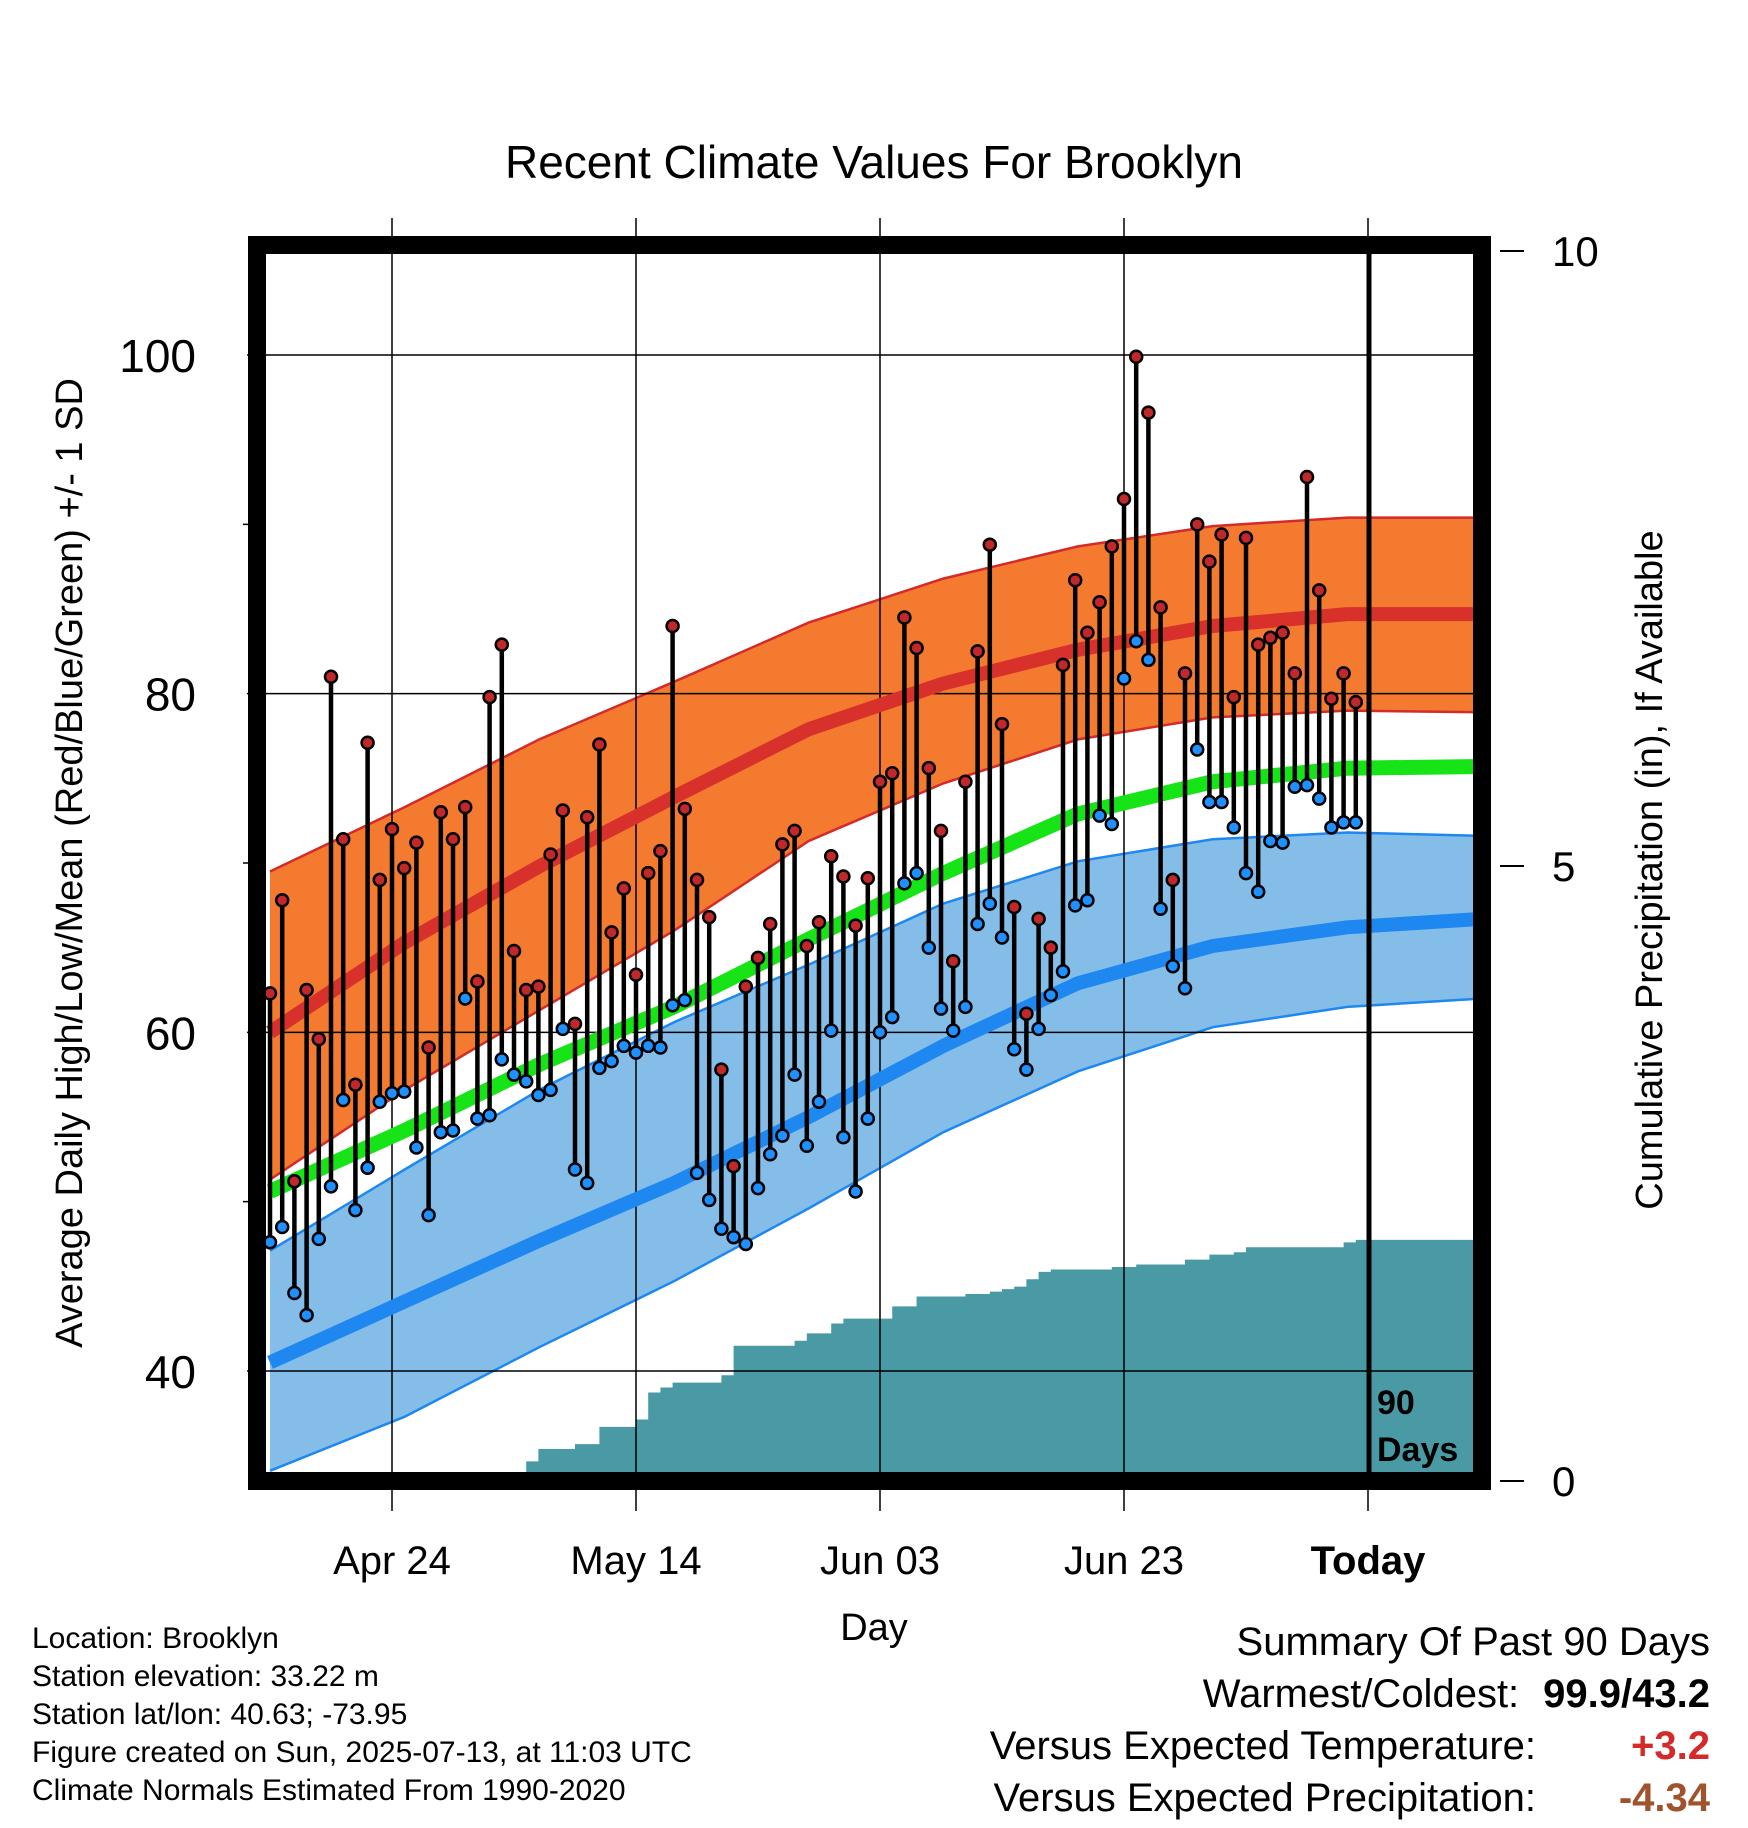 This screenshot has height=1828, width=1748. I want to click on warmest-value: 99.9/43.2, so click(1626, 1694).